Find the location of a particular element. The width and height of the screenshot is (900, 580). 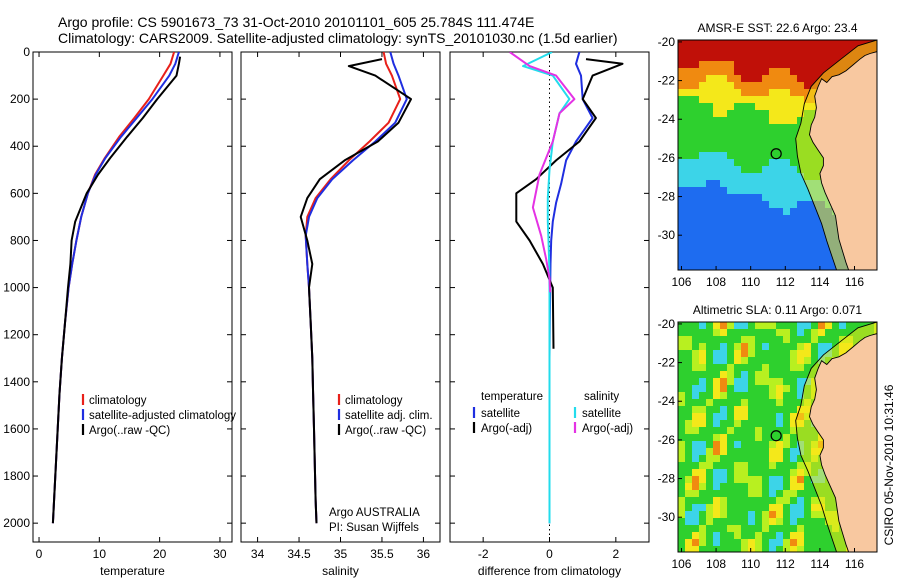

float-position-marker is located at coordinates (776, 436).